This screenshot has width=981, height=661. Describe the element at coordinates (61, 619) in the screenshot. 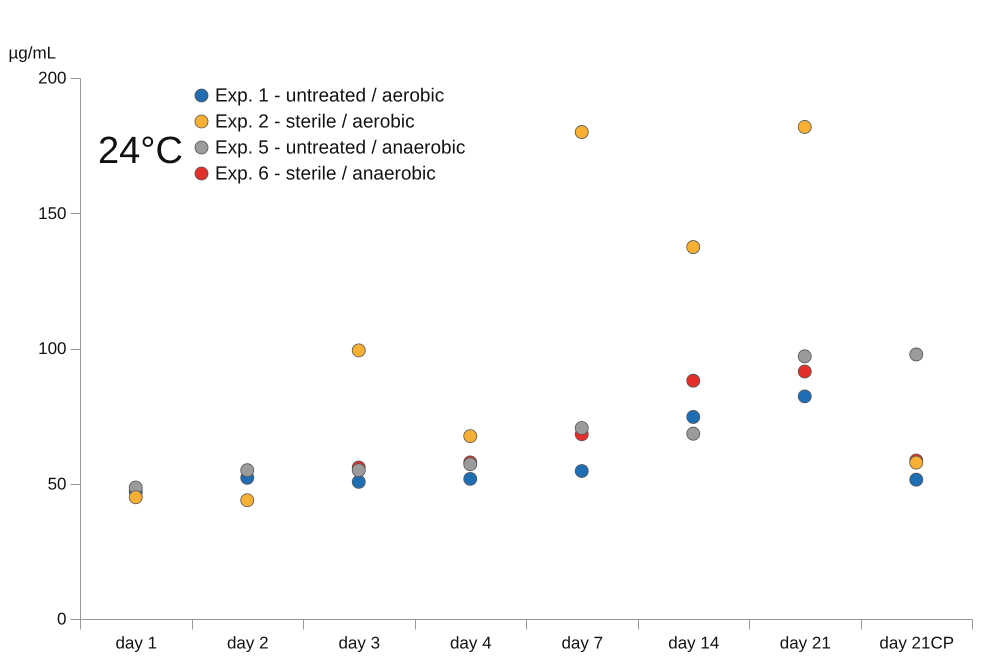

I see `y-tick-label: 0` at that location.